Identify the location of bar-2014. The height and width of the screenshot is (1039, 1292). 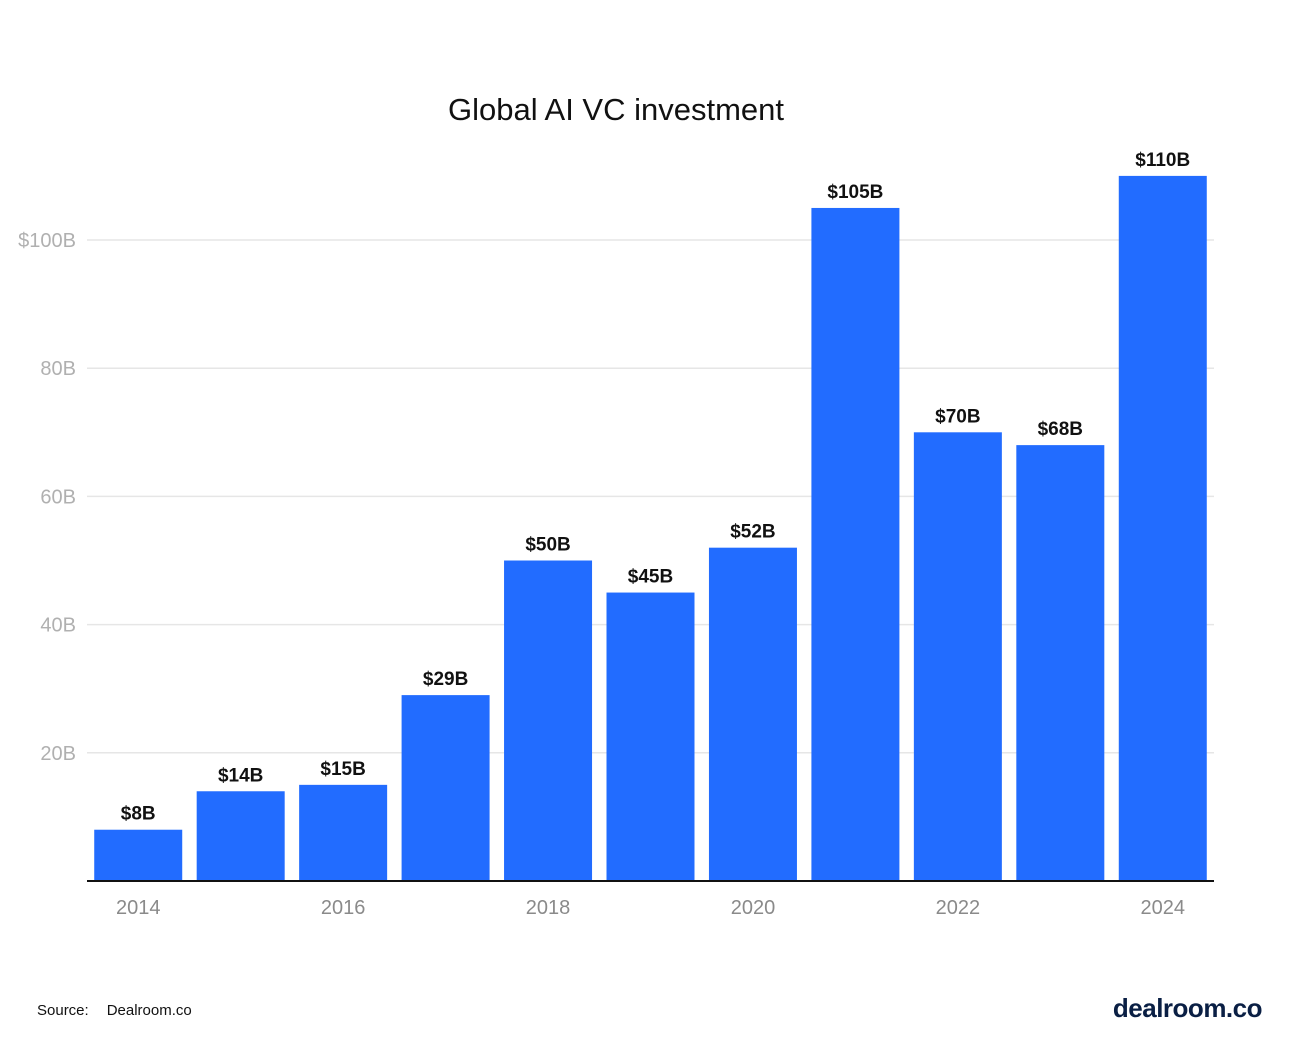
(138, 855).